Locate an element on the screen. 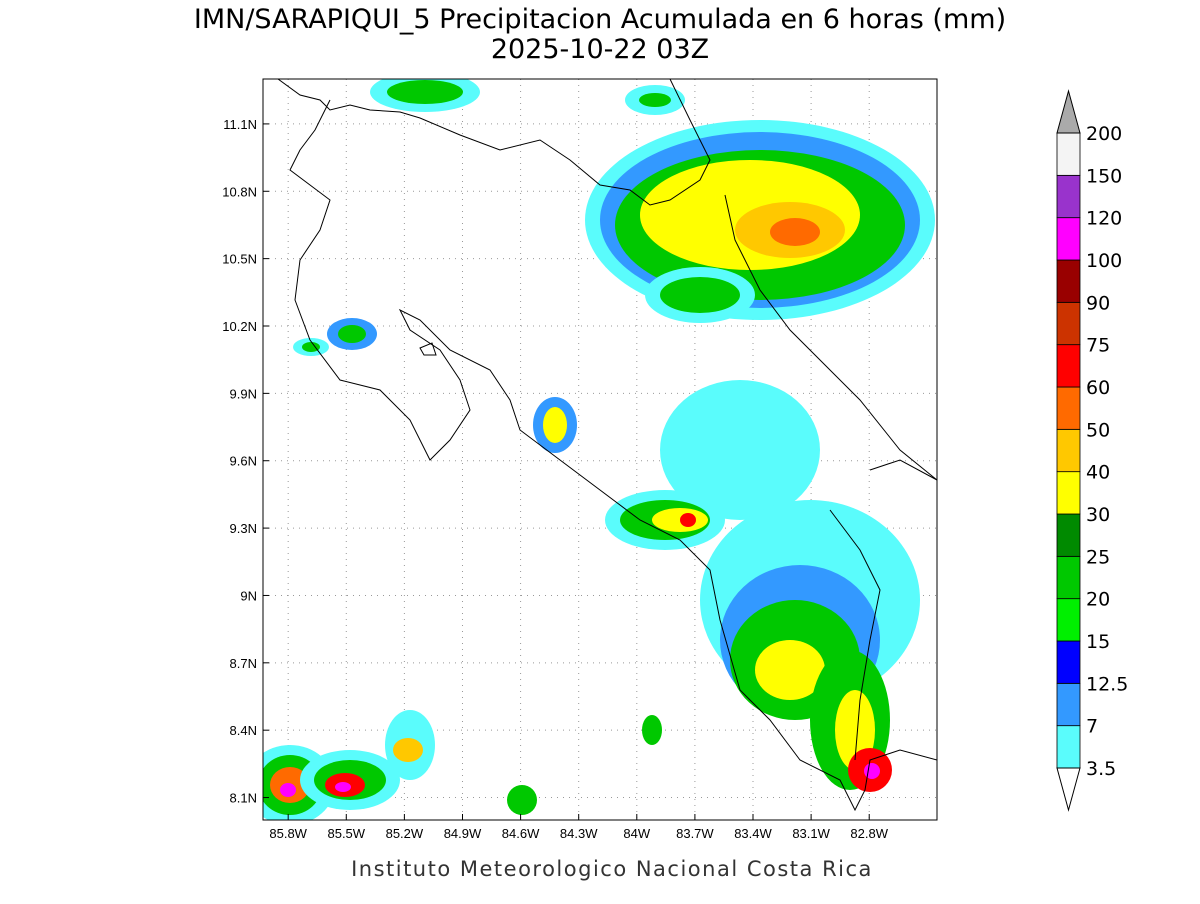 This screenshot has width=1200, height=904. y-tick-label: 9N is located at coordinates (248, 595).